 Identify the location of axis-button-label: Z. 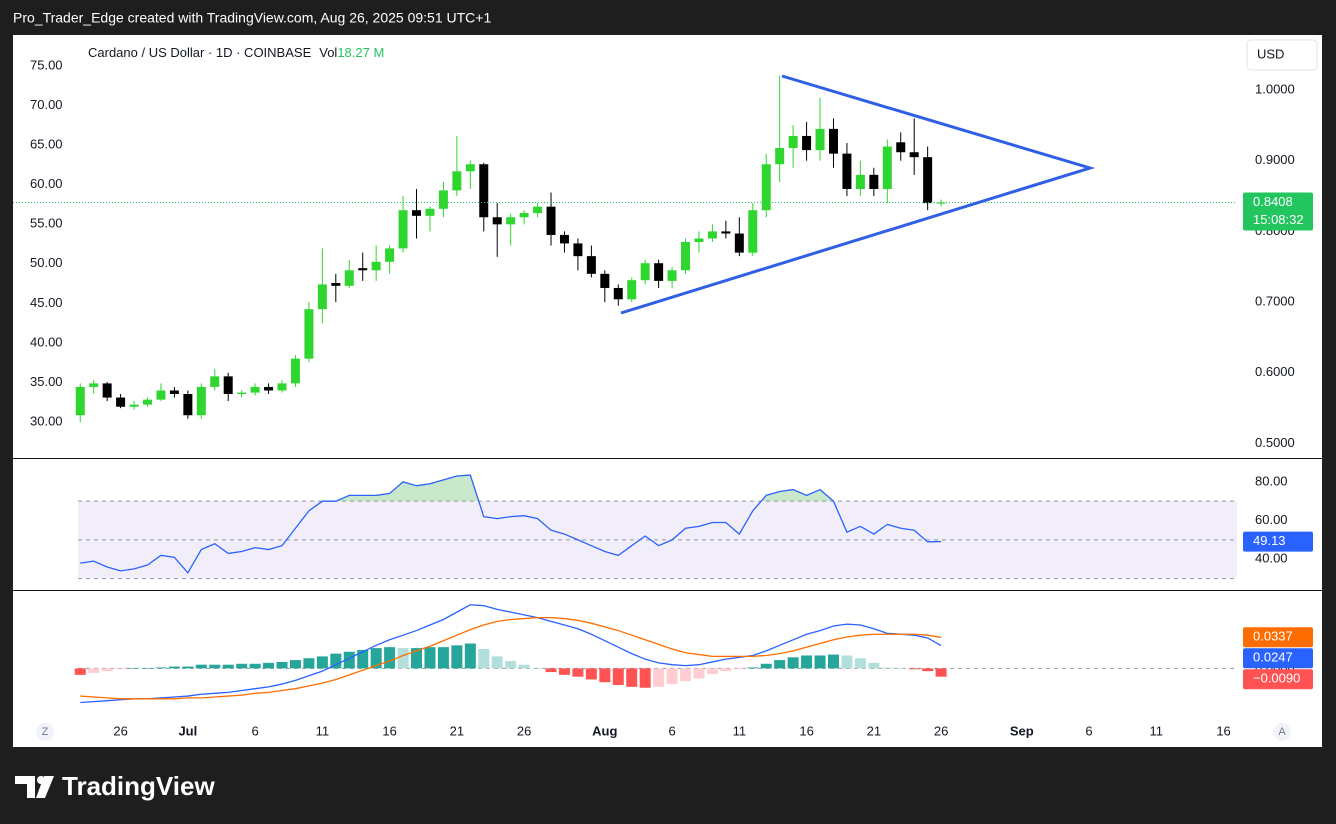
(45, 732).